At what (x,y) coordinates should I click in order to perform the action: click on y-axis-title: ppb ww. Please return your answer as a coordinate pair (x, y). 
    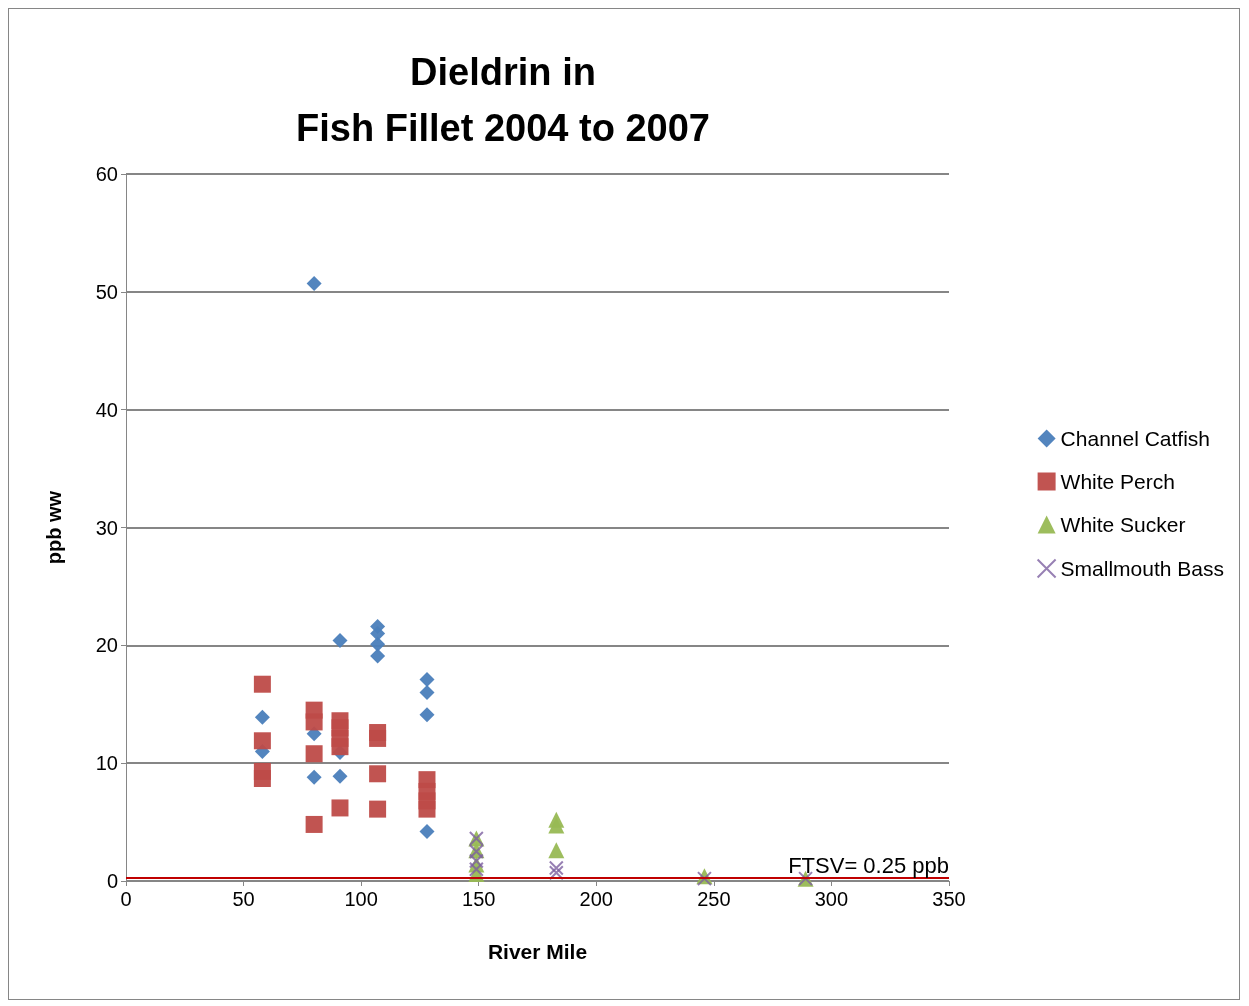
    Looking at the image, I should click on (54, 527).